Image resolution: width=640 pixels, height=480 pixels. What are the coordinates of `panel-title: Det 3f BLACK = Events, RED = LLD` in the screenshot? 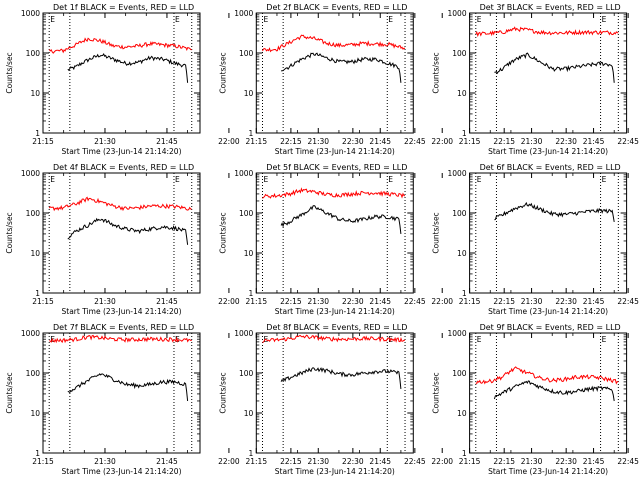 It's located at (550, 7).